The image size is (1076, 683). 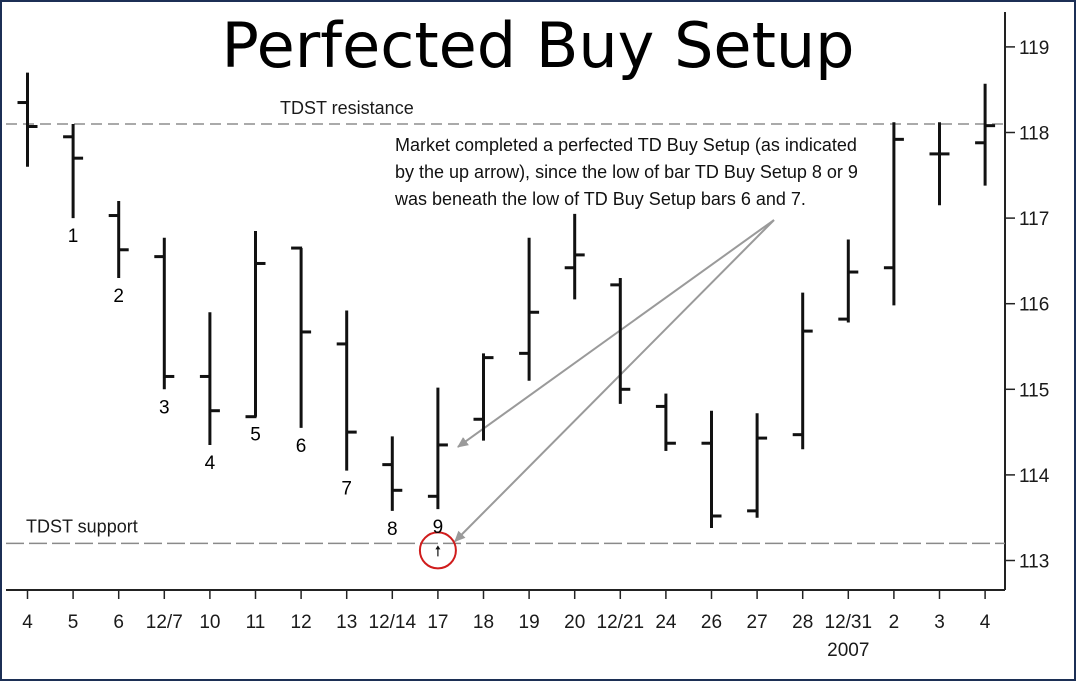 What do you see at coordinates (711, 622) in the screenshot?
I see `x-tick-label: 26` at bounding box center [711, 622].